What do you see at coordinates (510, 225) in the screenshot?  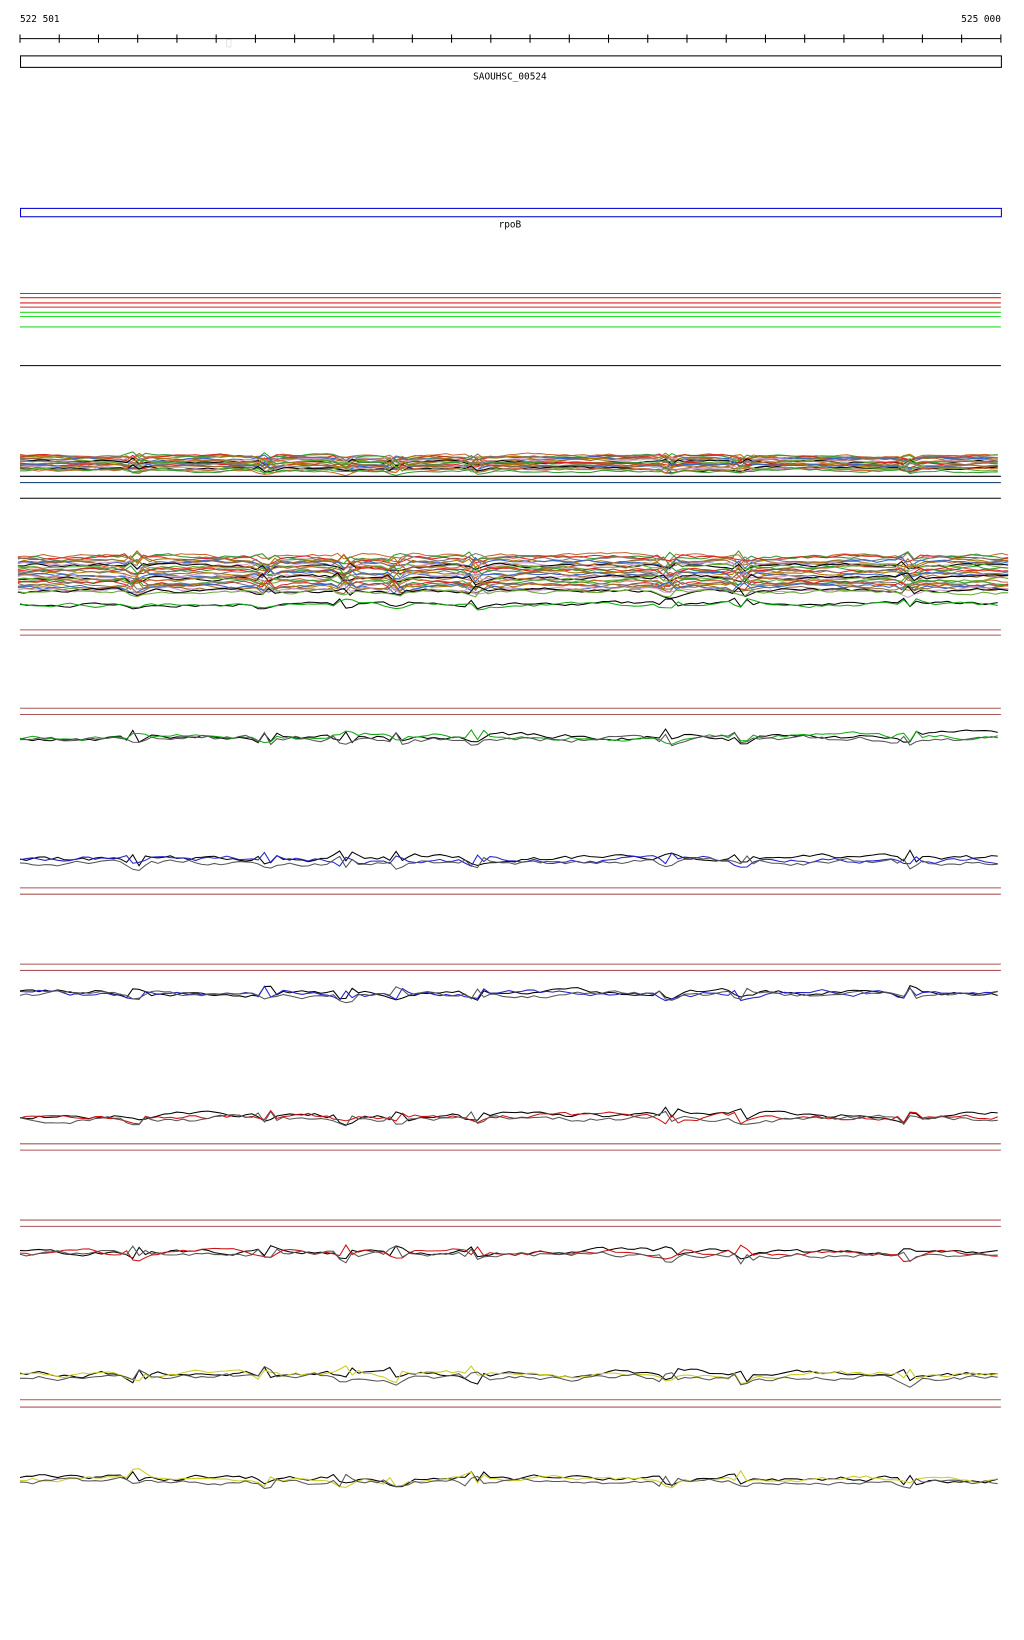 I see `gene-label: rpoB` at bounding box center [510, 225].